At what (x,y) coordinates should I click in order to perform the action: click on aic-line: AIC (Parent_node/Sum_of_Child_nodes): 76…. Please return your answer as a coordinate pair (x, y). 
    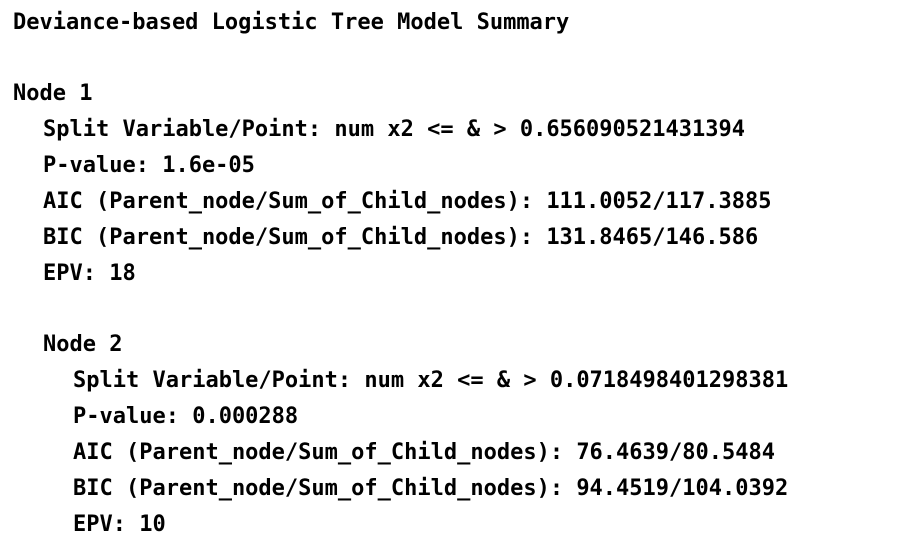
    Looking at the image, I should click on (424, 452).